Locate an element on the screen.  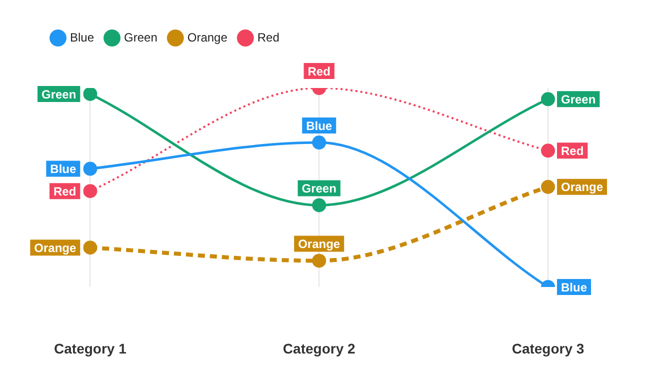
legend-label: Blue is located at coordinates (82, 37).